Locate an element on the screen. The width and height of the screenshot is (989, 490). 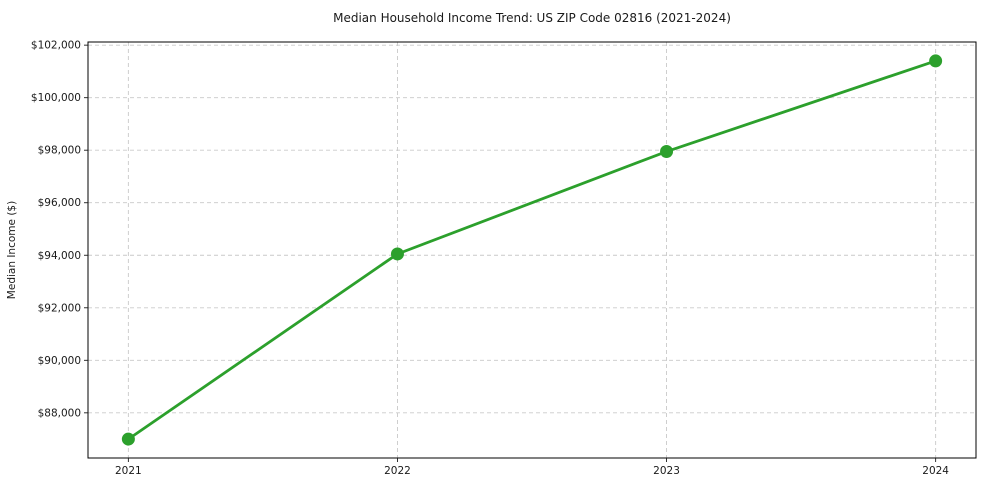
y-tick-label: $92,000 is located at coordinates (59, 308).